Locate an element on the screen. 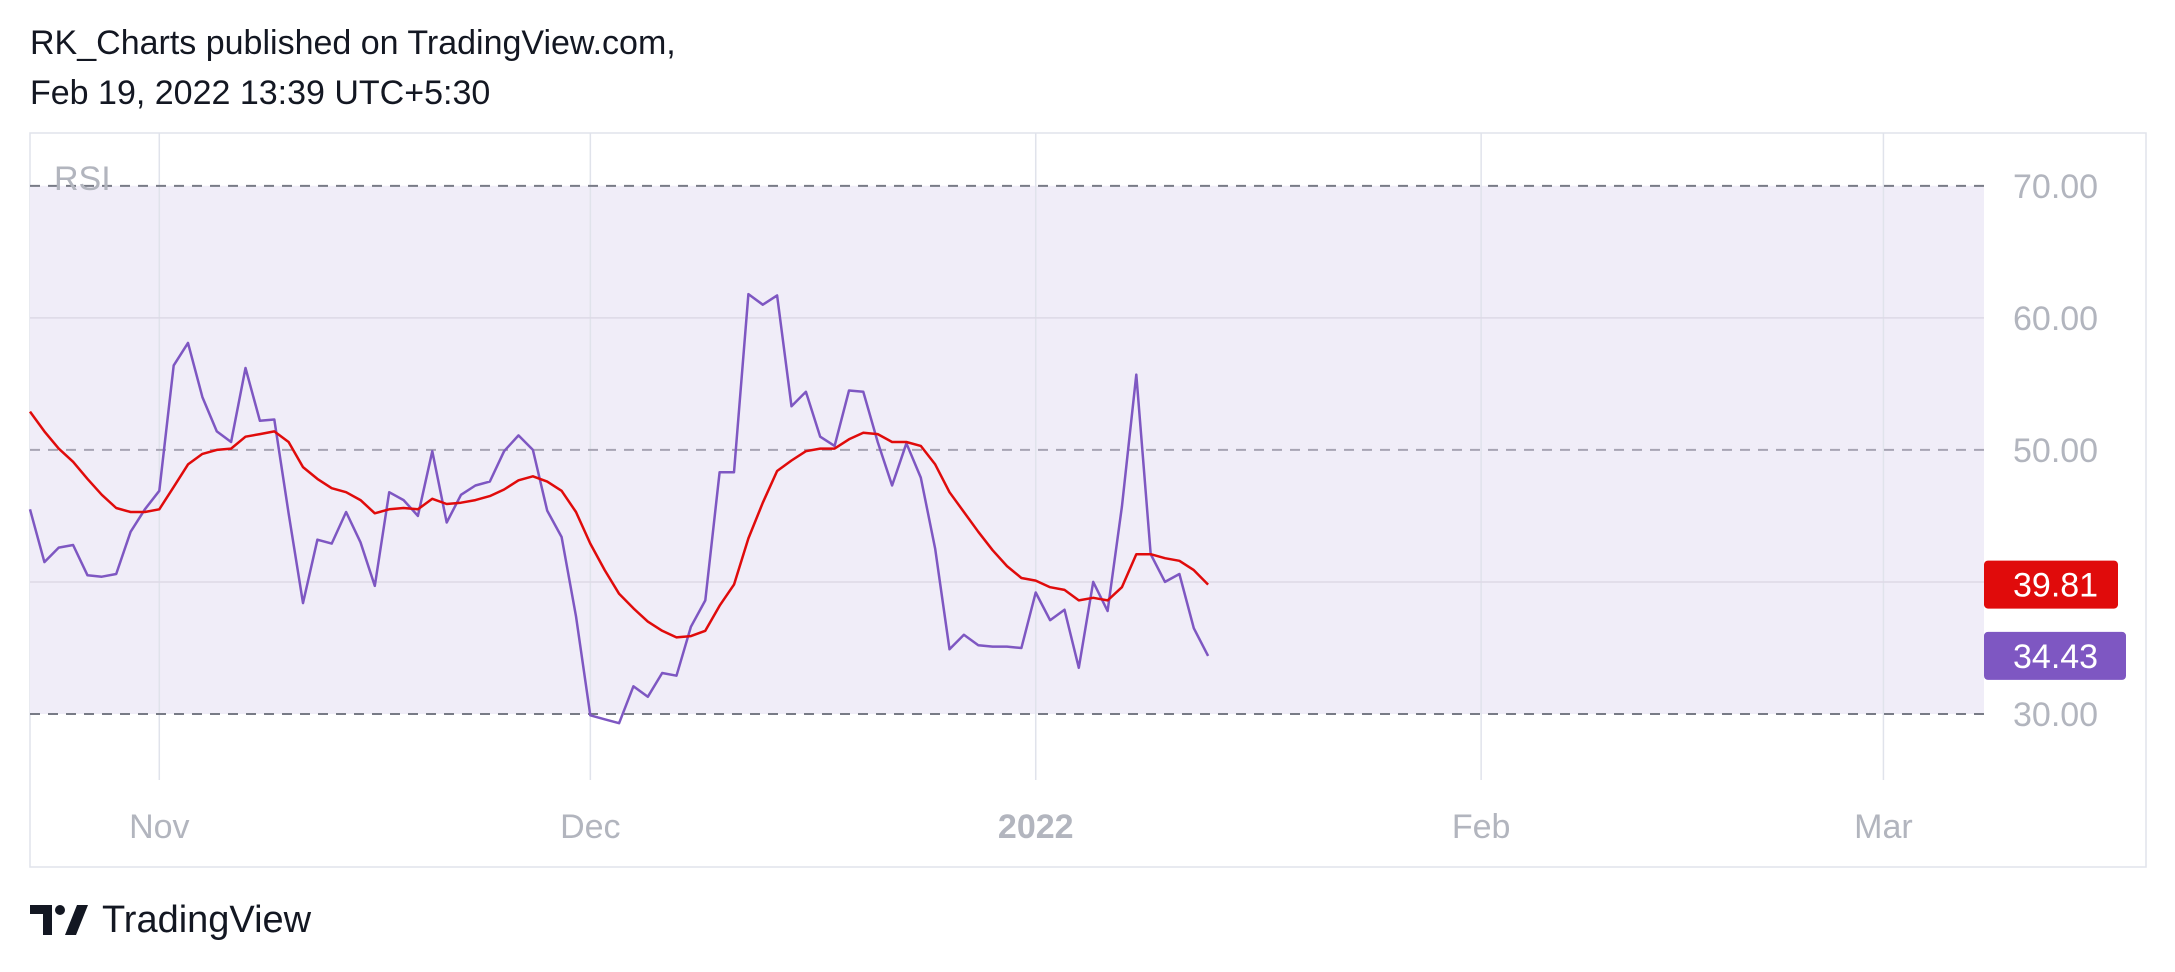 This screenshot has height=972, width=2175. publish-date-line: Feb 19, 2022 13:39 UTC+5:30 is located at coordinates (260, 93).